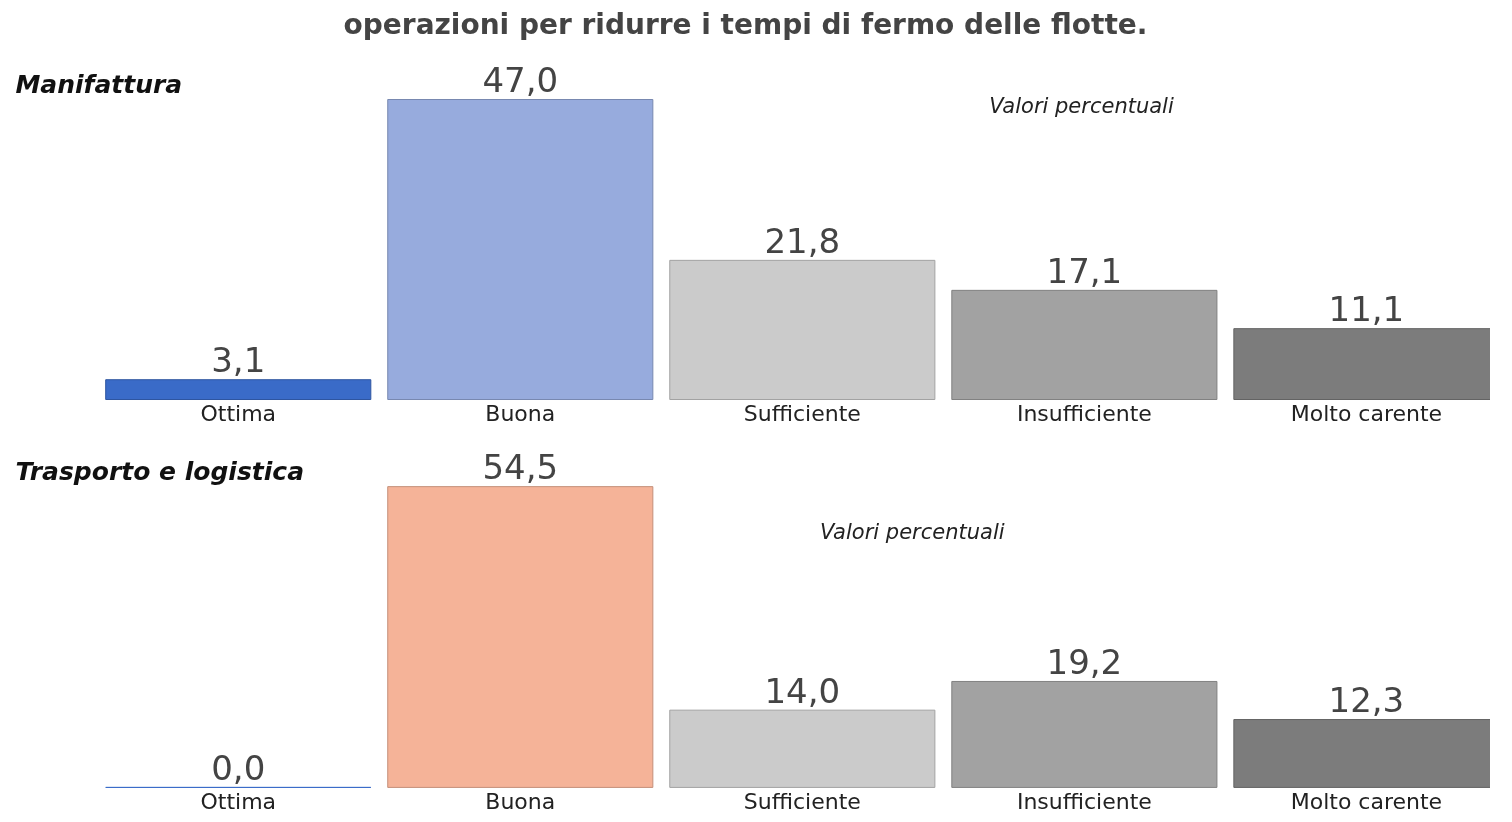  Describe the element at coordinates (520, 80) in the screenshot. I see `data-label: 47,0` at that location.